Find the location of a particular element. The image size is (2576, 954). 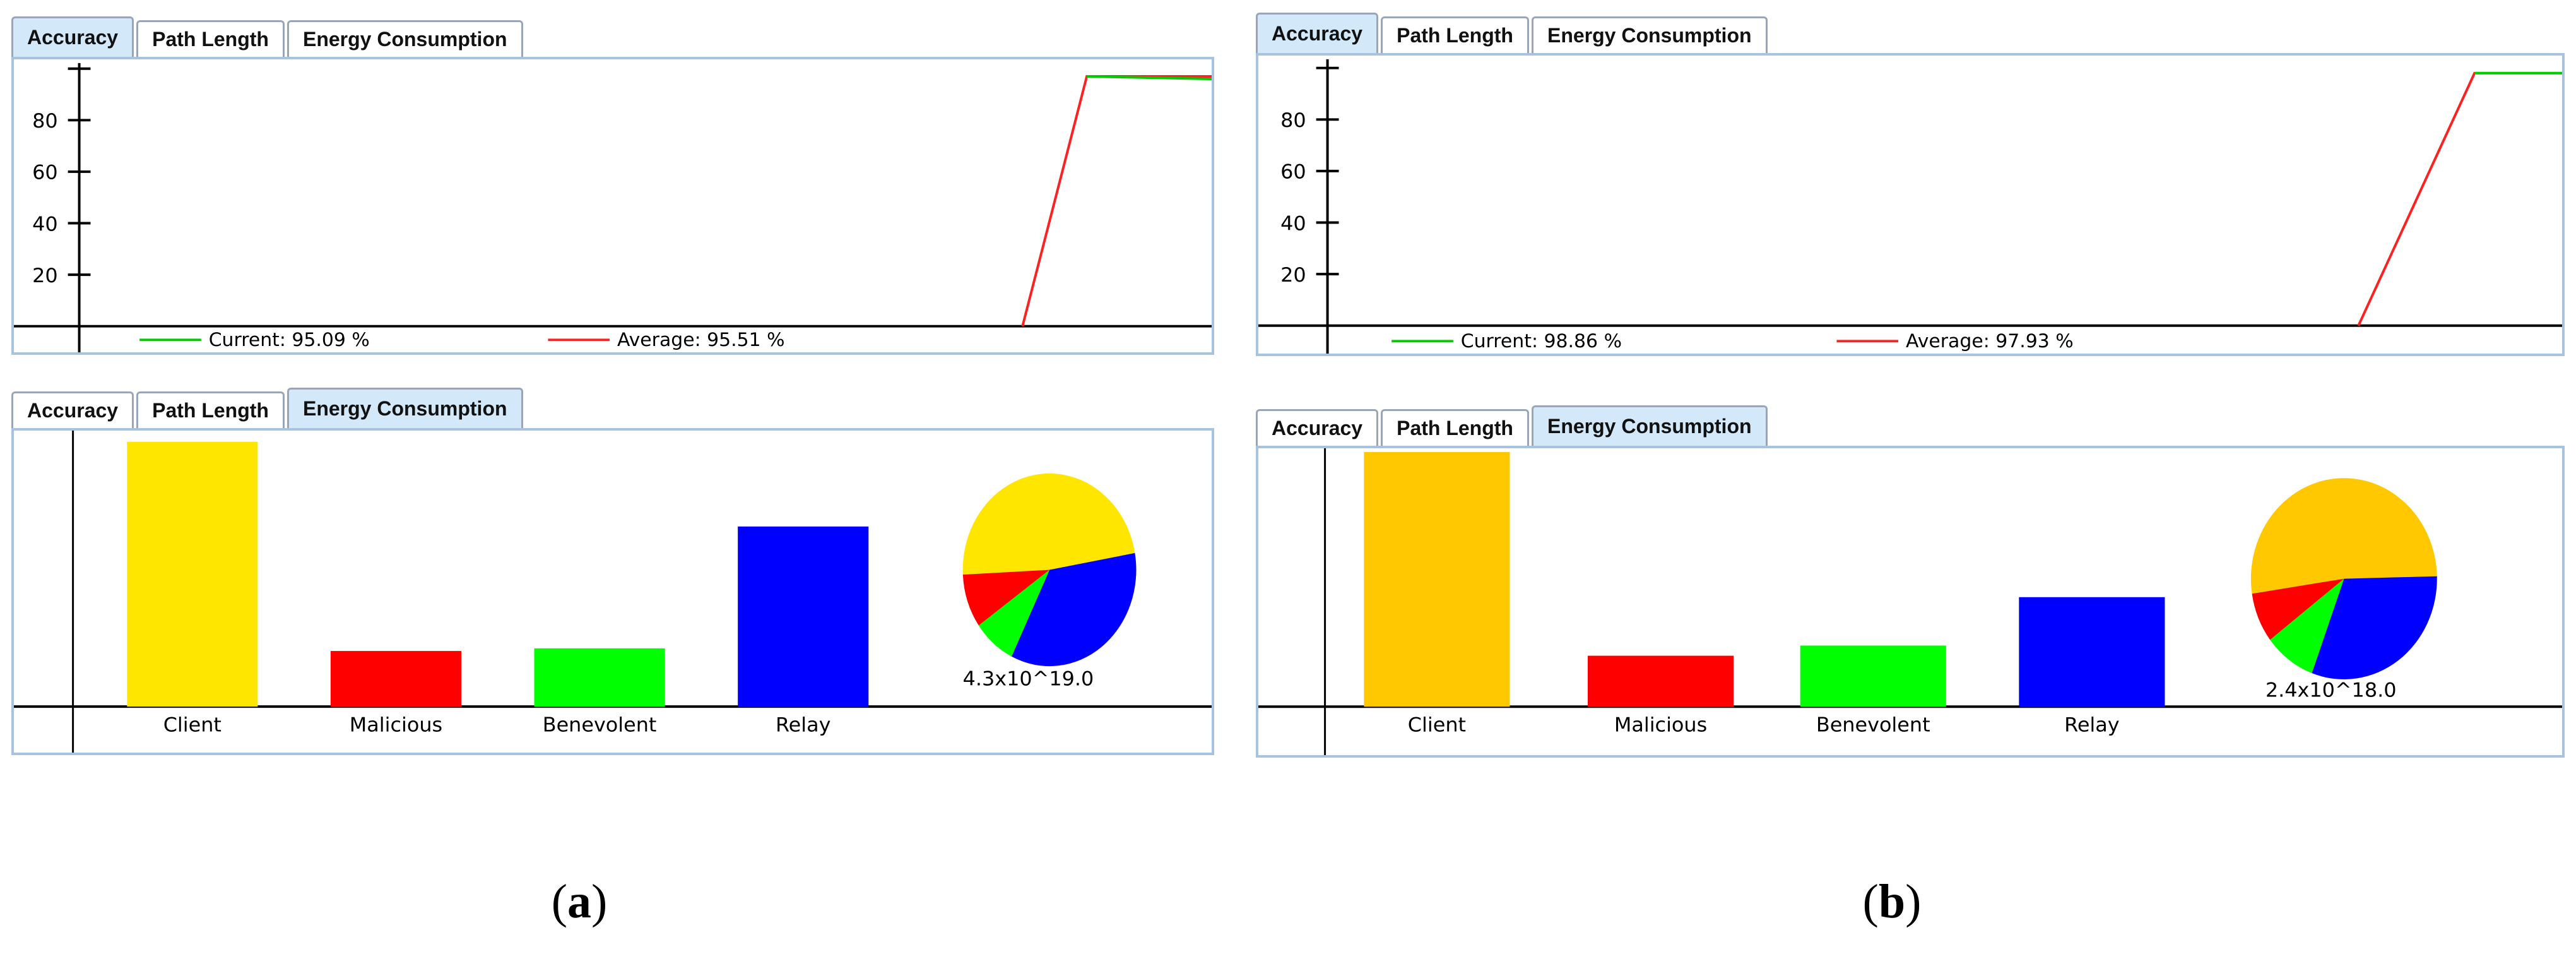

caption-b: (b) is located at coordinates (1892, 901).